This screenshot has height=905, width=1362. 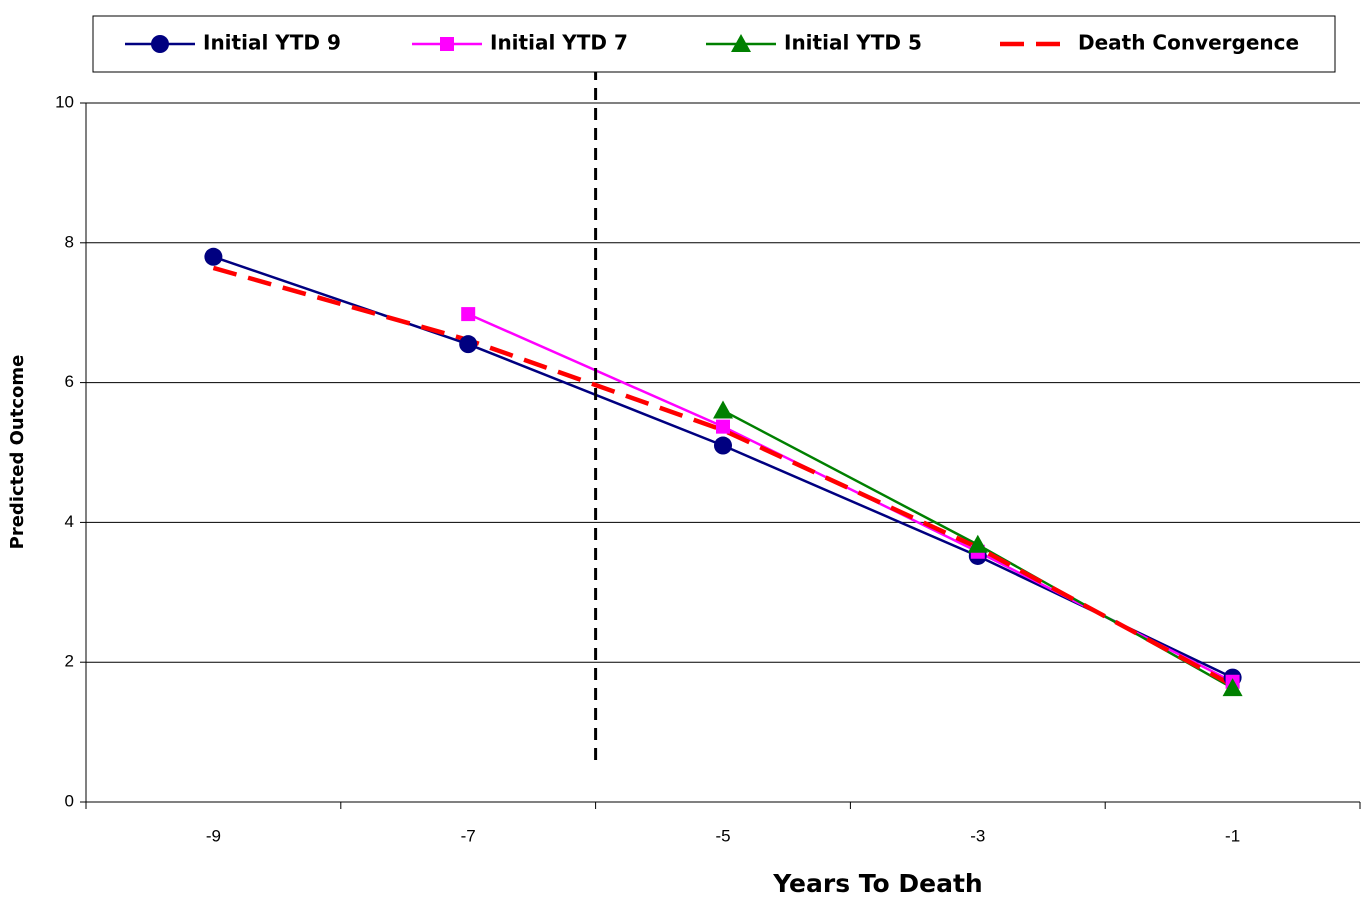 What do you see at coordinates (69, 661) in the screenshot?
I see `y-tick-label: 2` at bounding box center [69, 661].